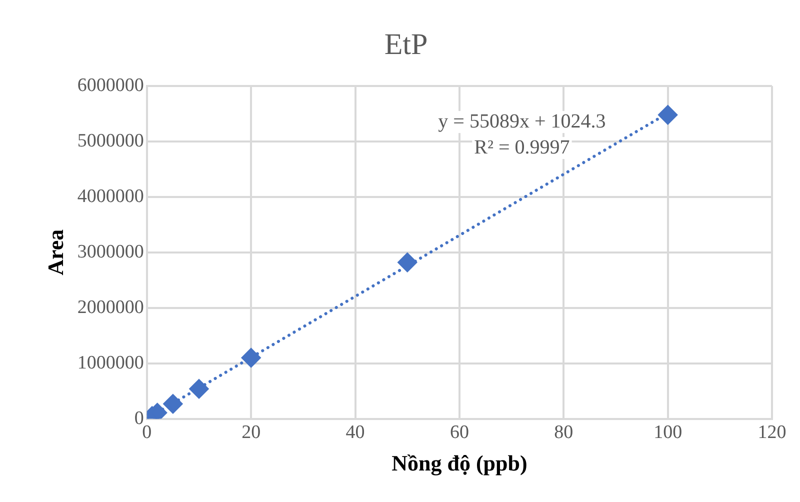  I want to click on y-tick-label: 6000000, so click(110, 85).